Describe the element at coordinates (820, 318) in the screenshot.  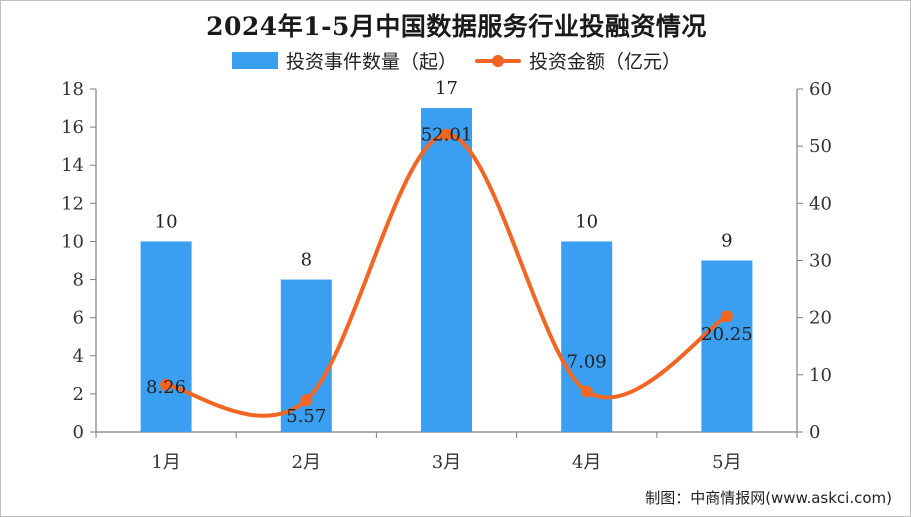
I see `y-right-tick-label: 20` at that location.